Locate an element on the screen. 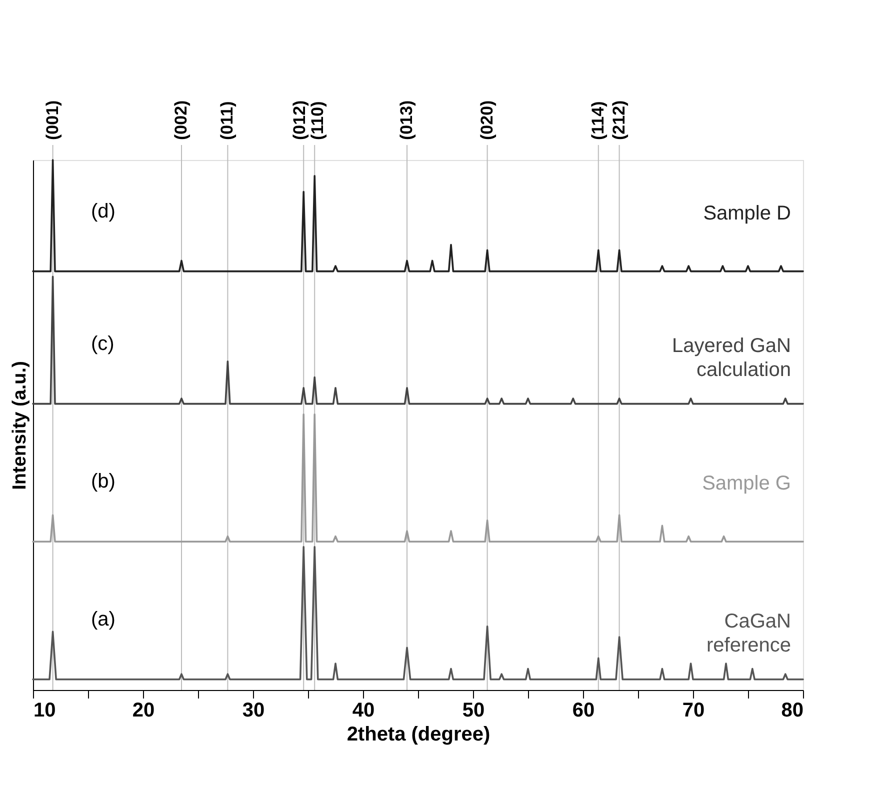 The height and width of the screenshot is (810, 894). series-label: CaGaN reference is located at coordinates (748, 633).